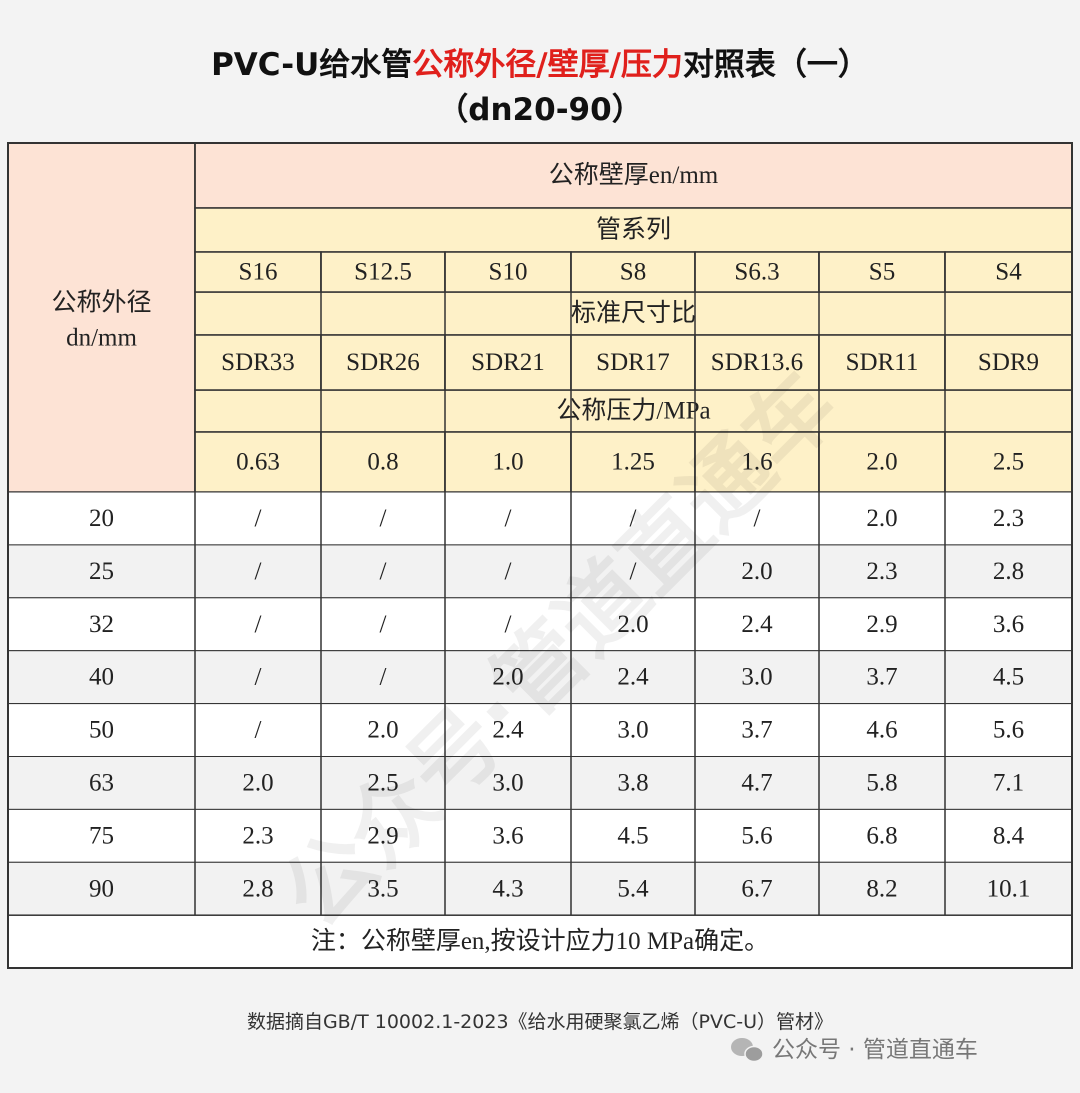  I want to click on header-pressure: 1.0, so click(507, 462).